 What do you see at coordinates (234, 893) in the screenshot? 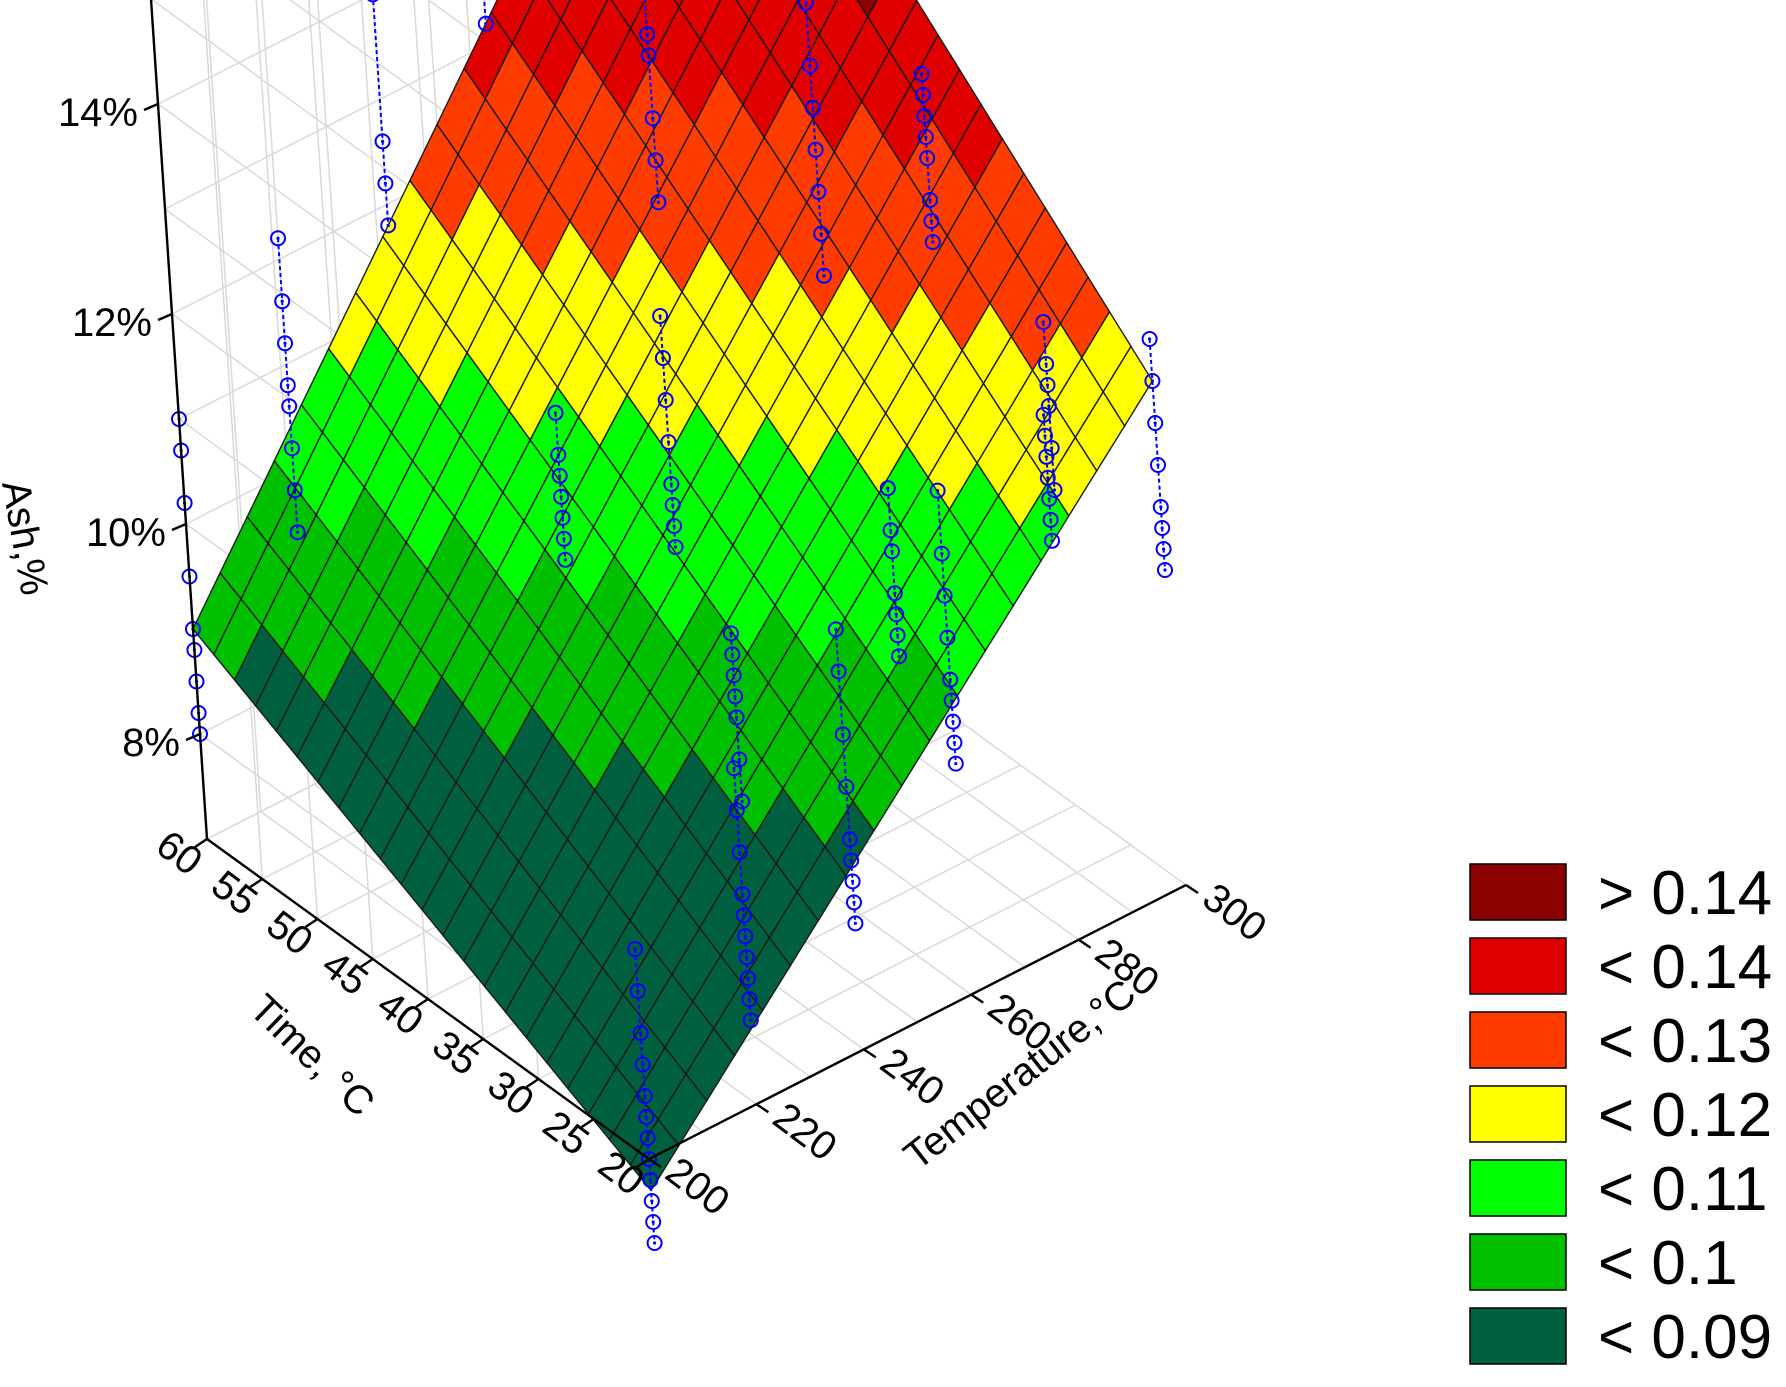
I see `y-tick-label: 55` at bounding box center [234, 893].